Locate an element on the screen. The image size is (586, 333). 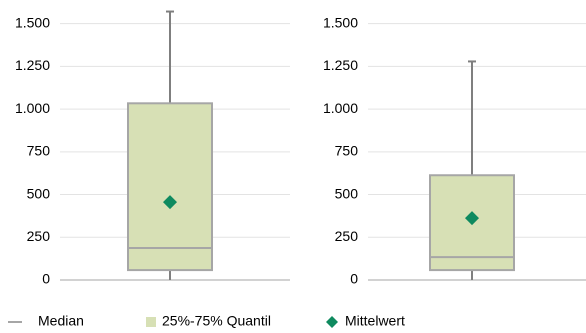
legend-label: 25%-75% Quantil is located at coordinates (216, 321).